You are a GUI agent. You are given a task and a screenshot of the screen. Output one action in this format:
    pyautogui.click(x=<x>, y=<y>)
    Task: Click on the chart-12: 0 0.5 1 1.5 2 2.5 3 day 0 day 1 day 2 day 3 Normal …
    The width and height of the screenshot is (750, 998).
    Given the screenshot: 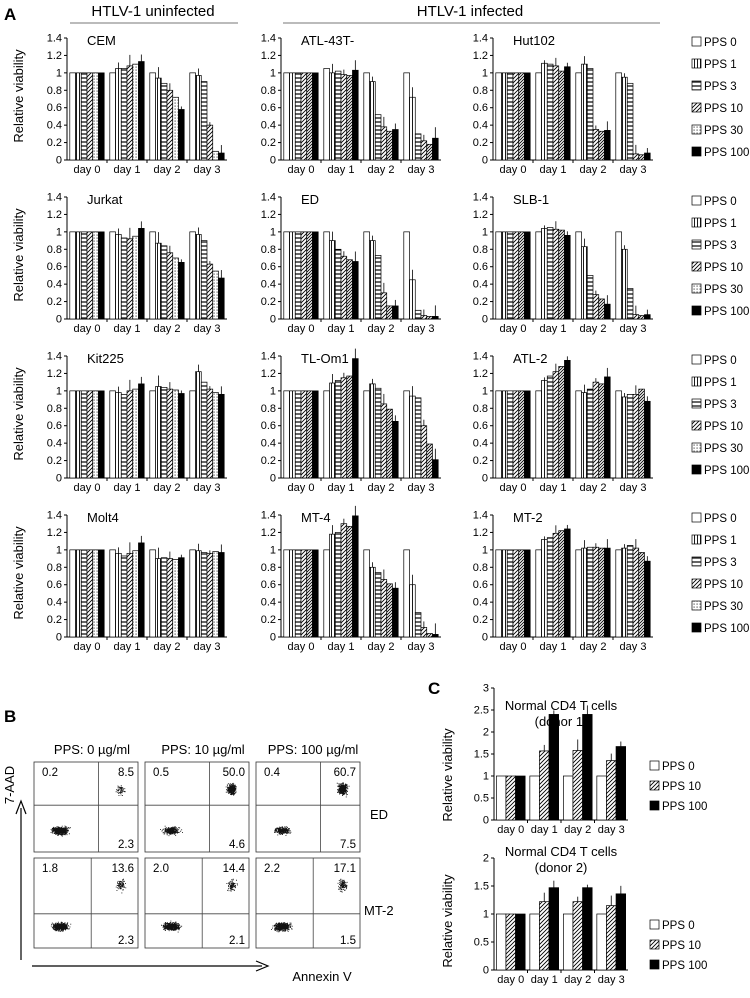 What is the action you would take?
    pyautogui.click(x=551, y=759)
    